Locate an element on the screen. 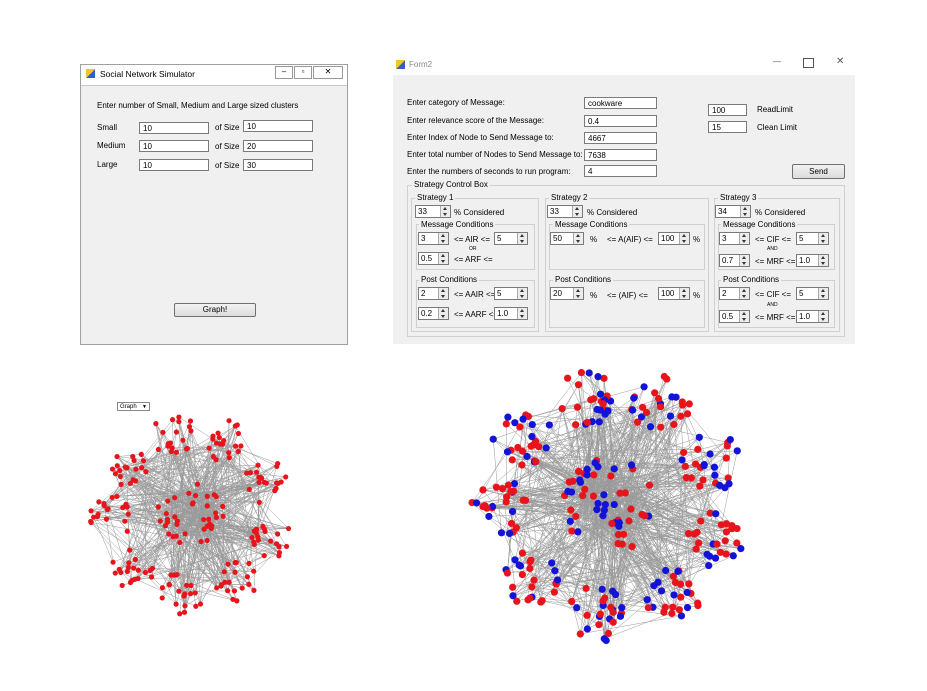  s3-post-mrf-min-spinner: 0.5 is located at coordinates (734, 316).